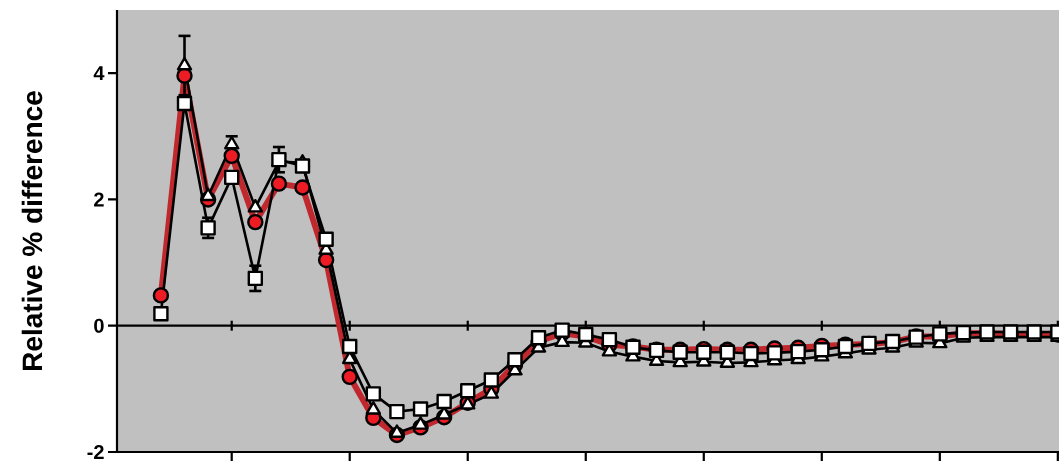  What do you see at coordinates (95, 452) in the screenshot?
I see `y-tick-label: -2` at bounding box center [95, 452].